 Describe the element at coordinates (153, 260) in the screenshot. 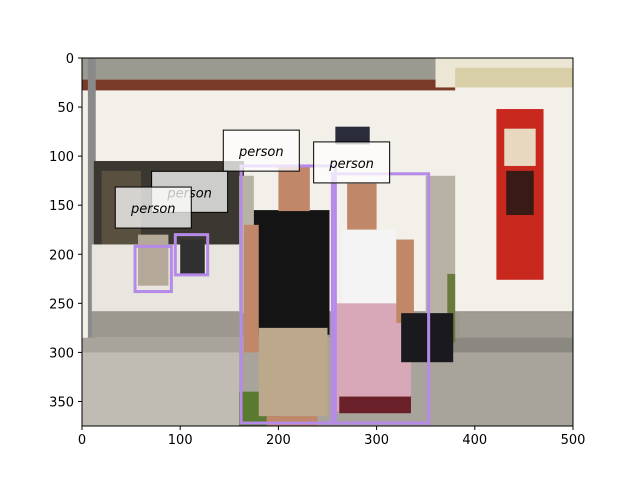

I see `seated-person-left` at that location.